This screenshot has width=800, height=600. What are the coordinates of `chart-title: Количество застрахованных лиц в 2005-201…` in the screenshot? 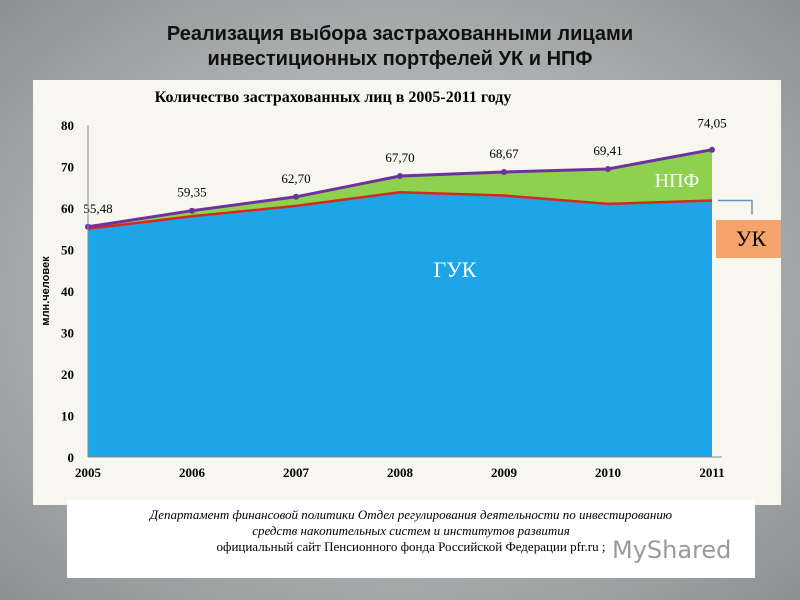 It's located at (333, 97).